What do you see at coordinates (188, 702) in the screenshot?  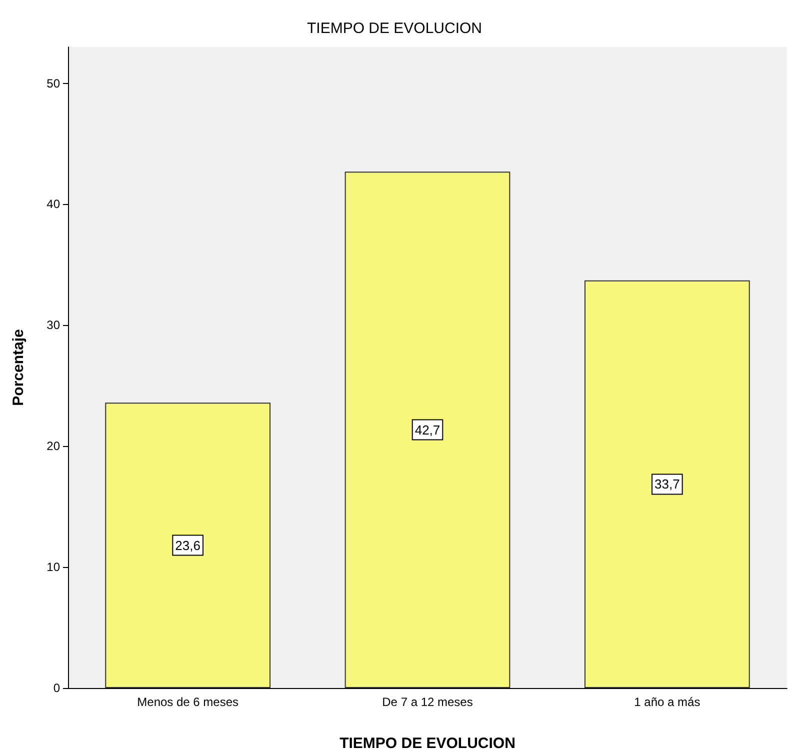 I see `x-tick-label: Menos de 6 meses` at bounding box center [188, 702].